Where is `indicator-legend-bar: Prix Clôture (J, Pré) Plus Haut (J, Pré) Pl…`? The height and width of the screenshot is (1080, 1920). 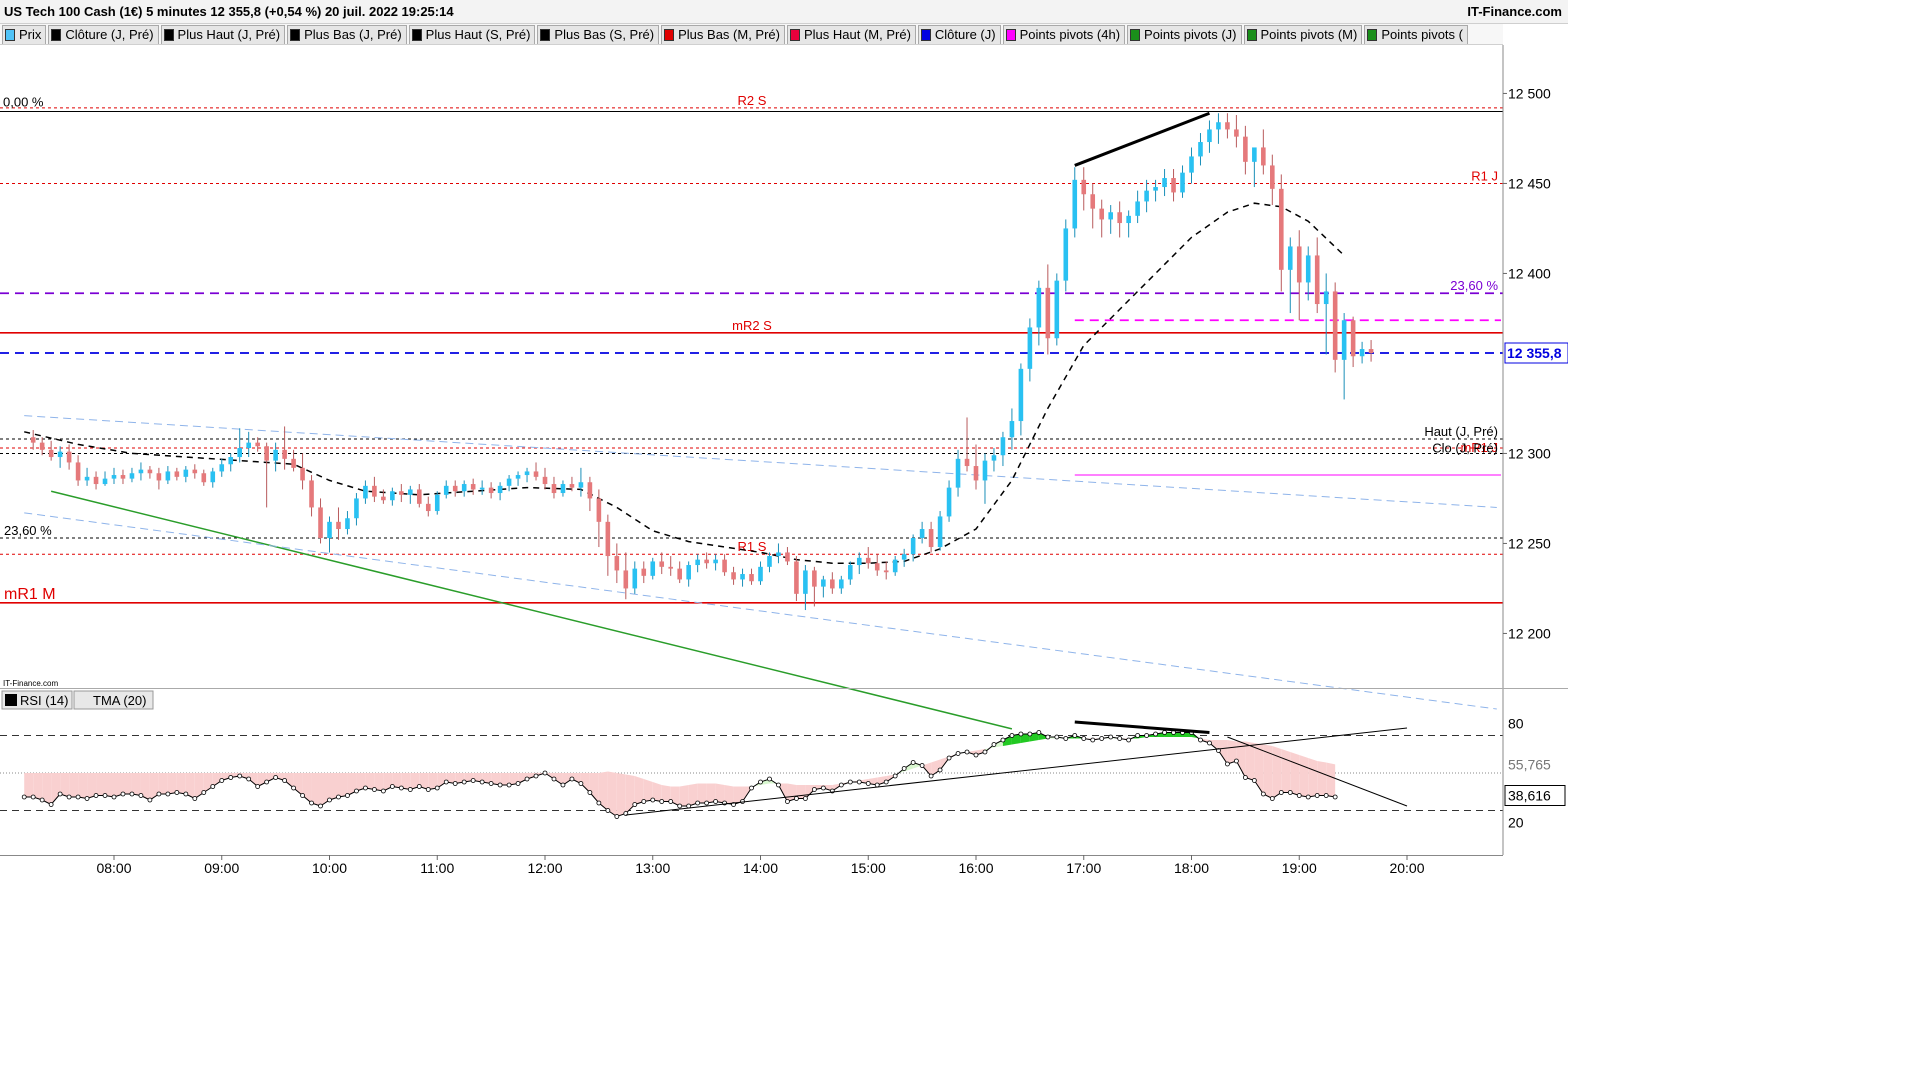
indicator-legend-bar: Prix Clôture (J, Pré) Plus Haut (J, Pré) Pl… is located at coordinates (751, 34).